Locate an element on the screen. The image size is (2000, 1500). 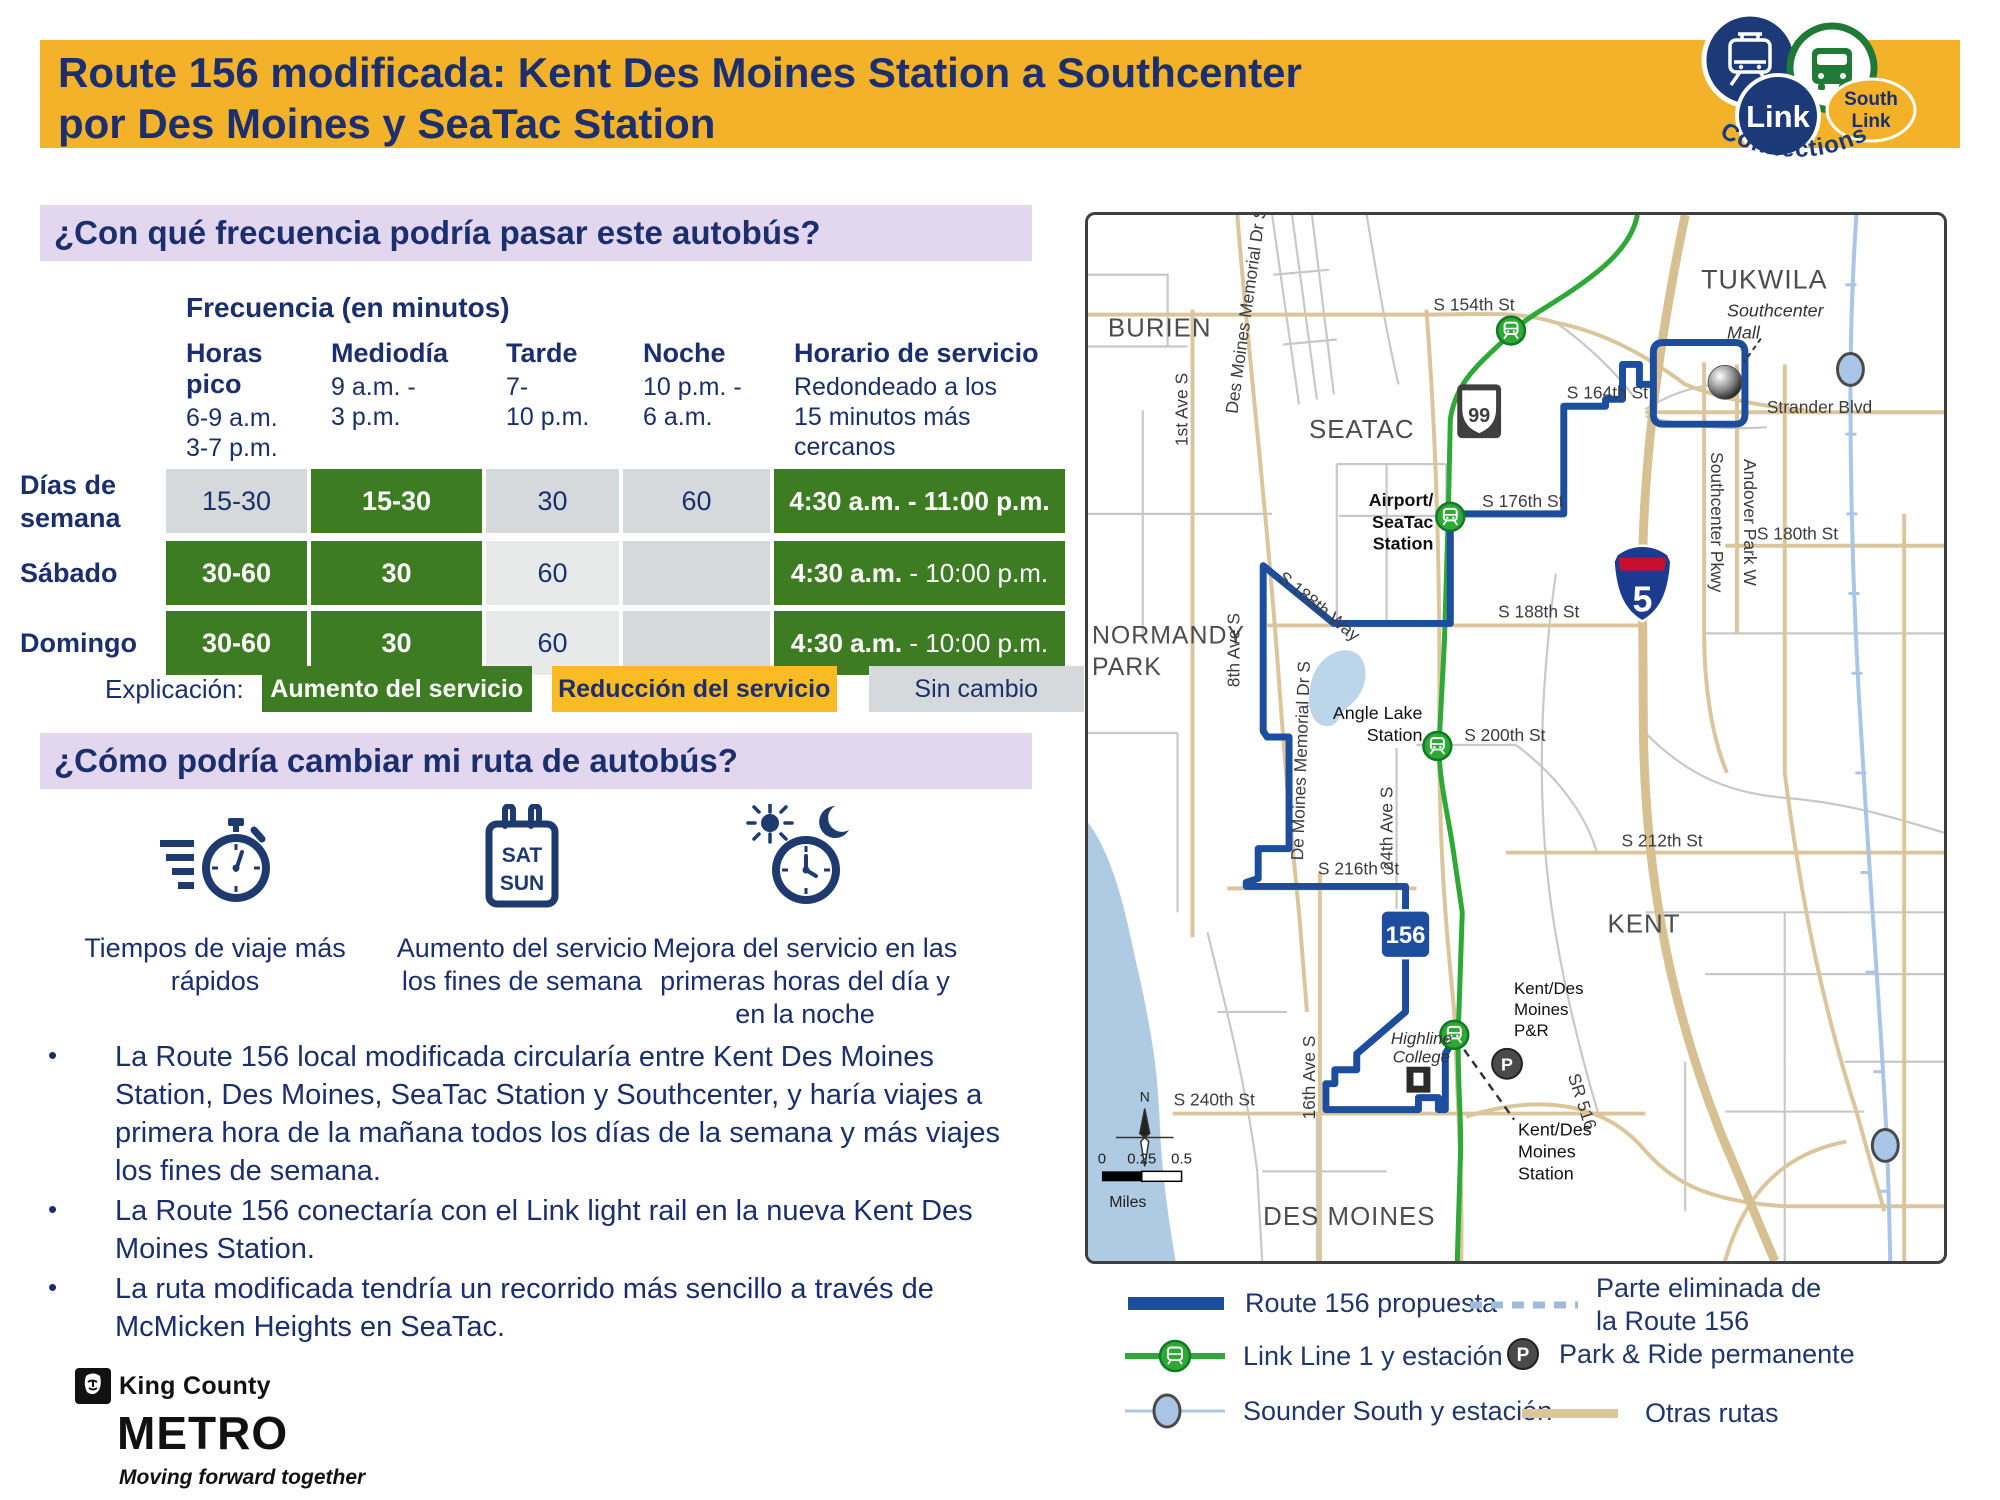
cell-saturday-peak: 30-60 is located at coordinates (236, 573).